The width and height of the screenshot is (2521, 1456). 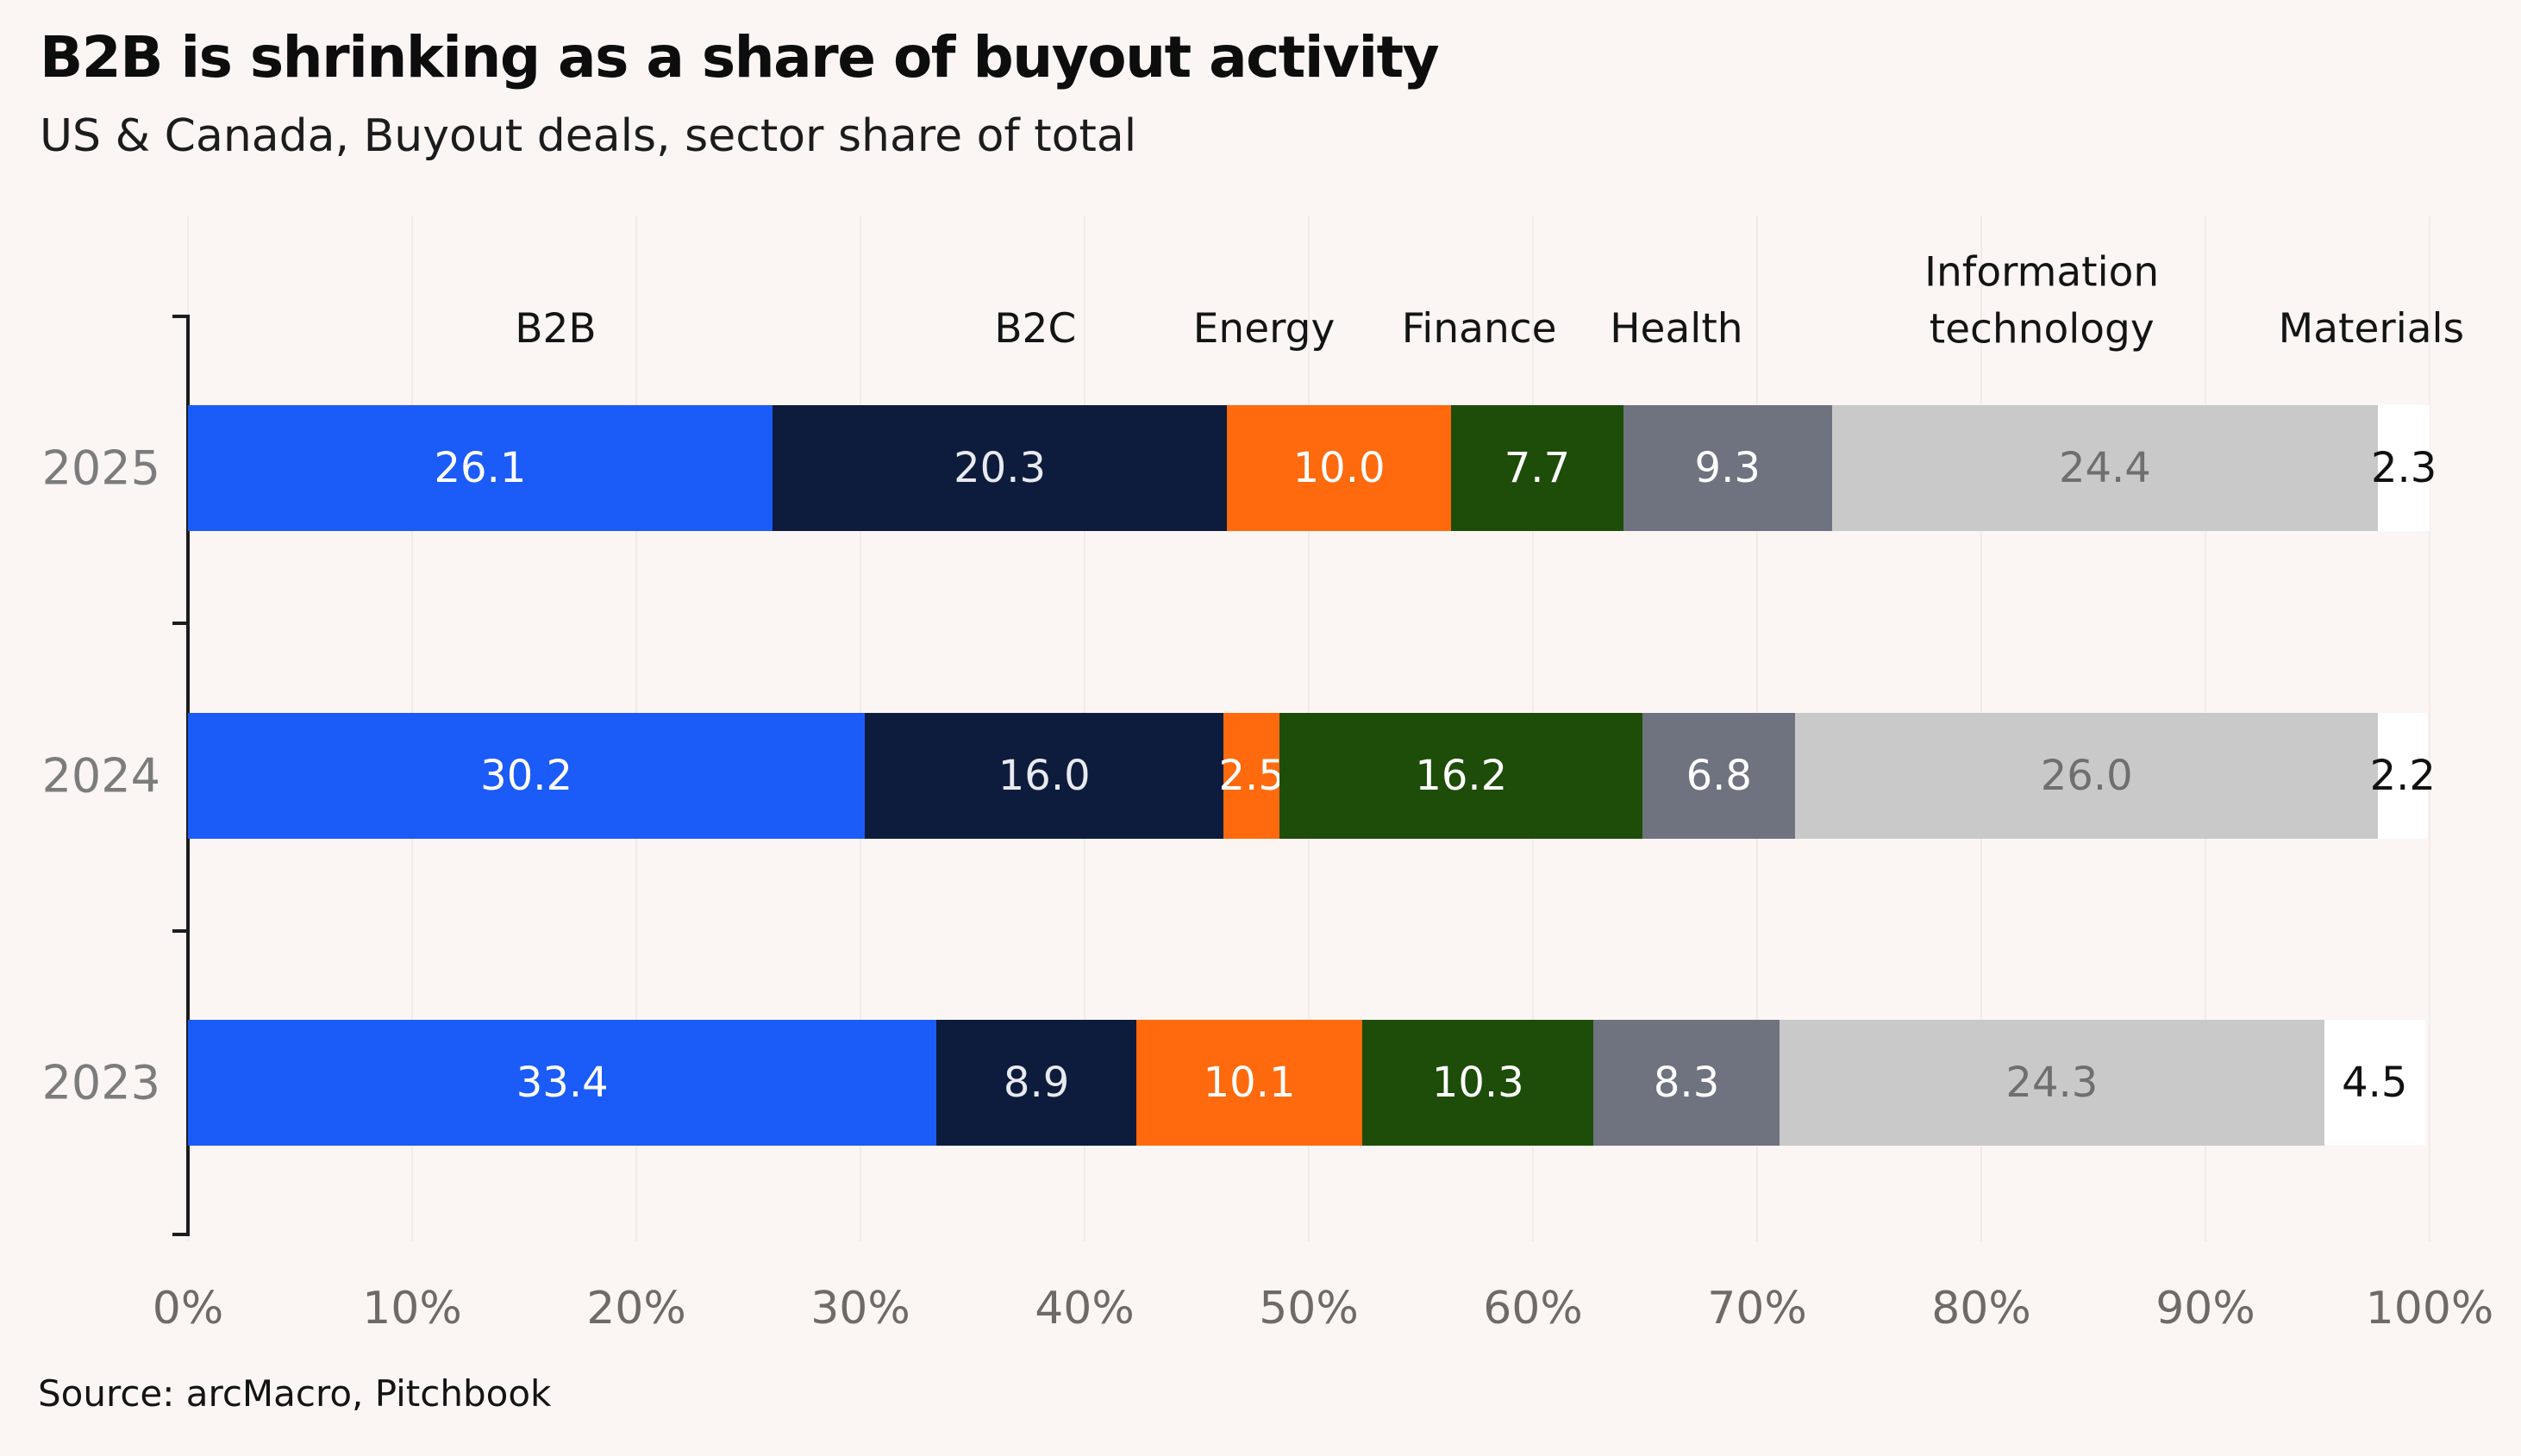 I want to click on segment-value-label: 7.7, so click(x=1537, y=469).